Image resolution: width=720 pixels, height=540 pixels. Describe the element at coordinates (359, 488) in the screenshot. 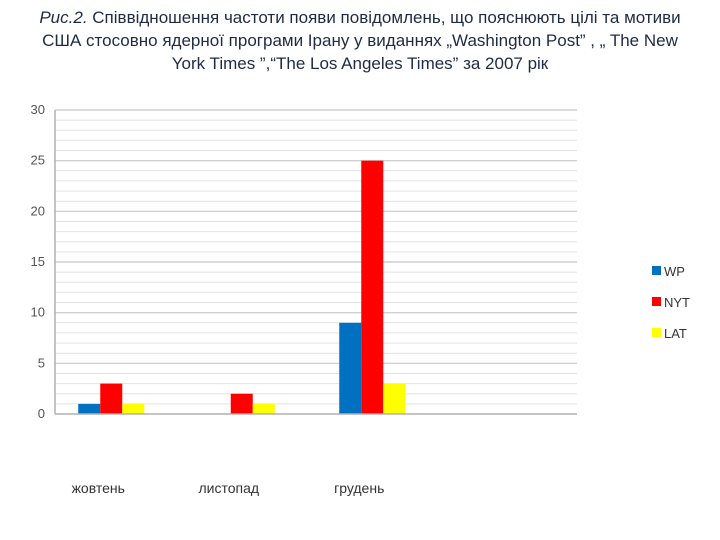

I see `x-category-label: грудень` at that location.